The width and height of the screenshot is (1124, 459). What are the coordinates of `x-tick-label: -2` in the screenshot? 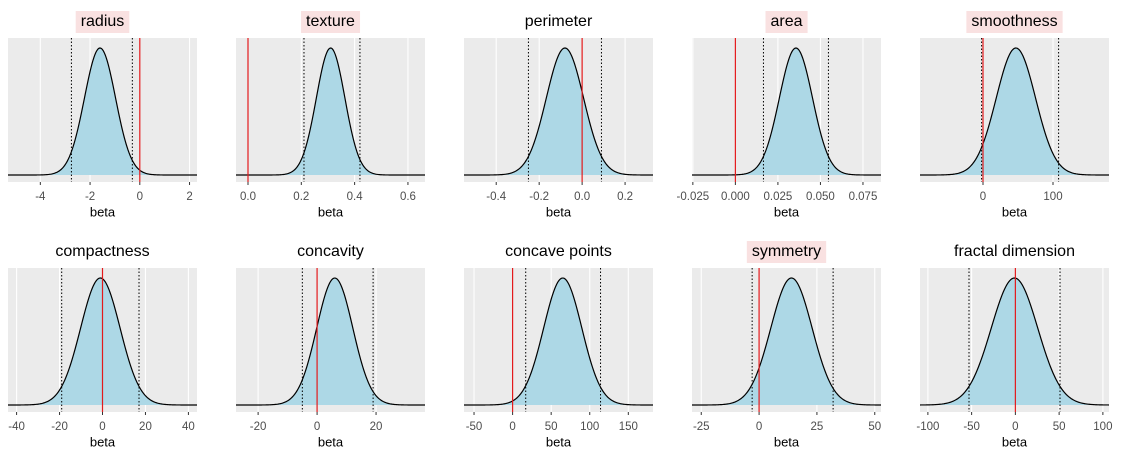 It's located at (90, 197).